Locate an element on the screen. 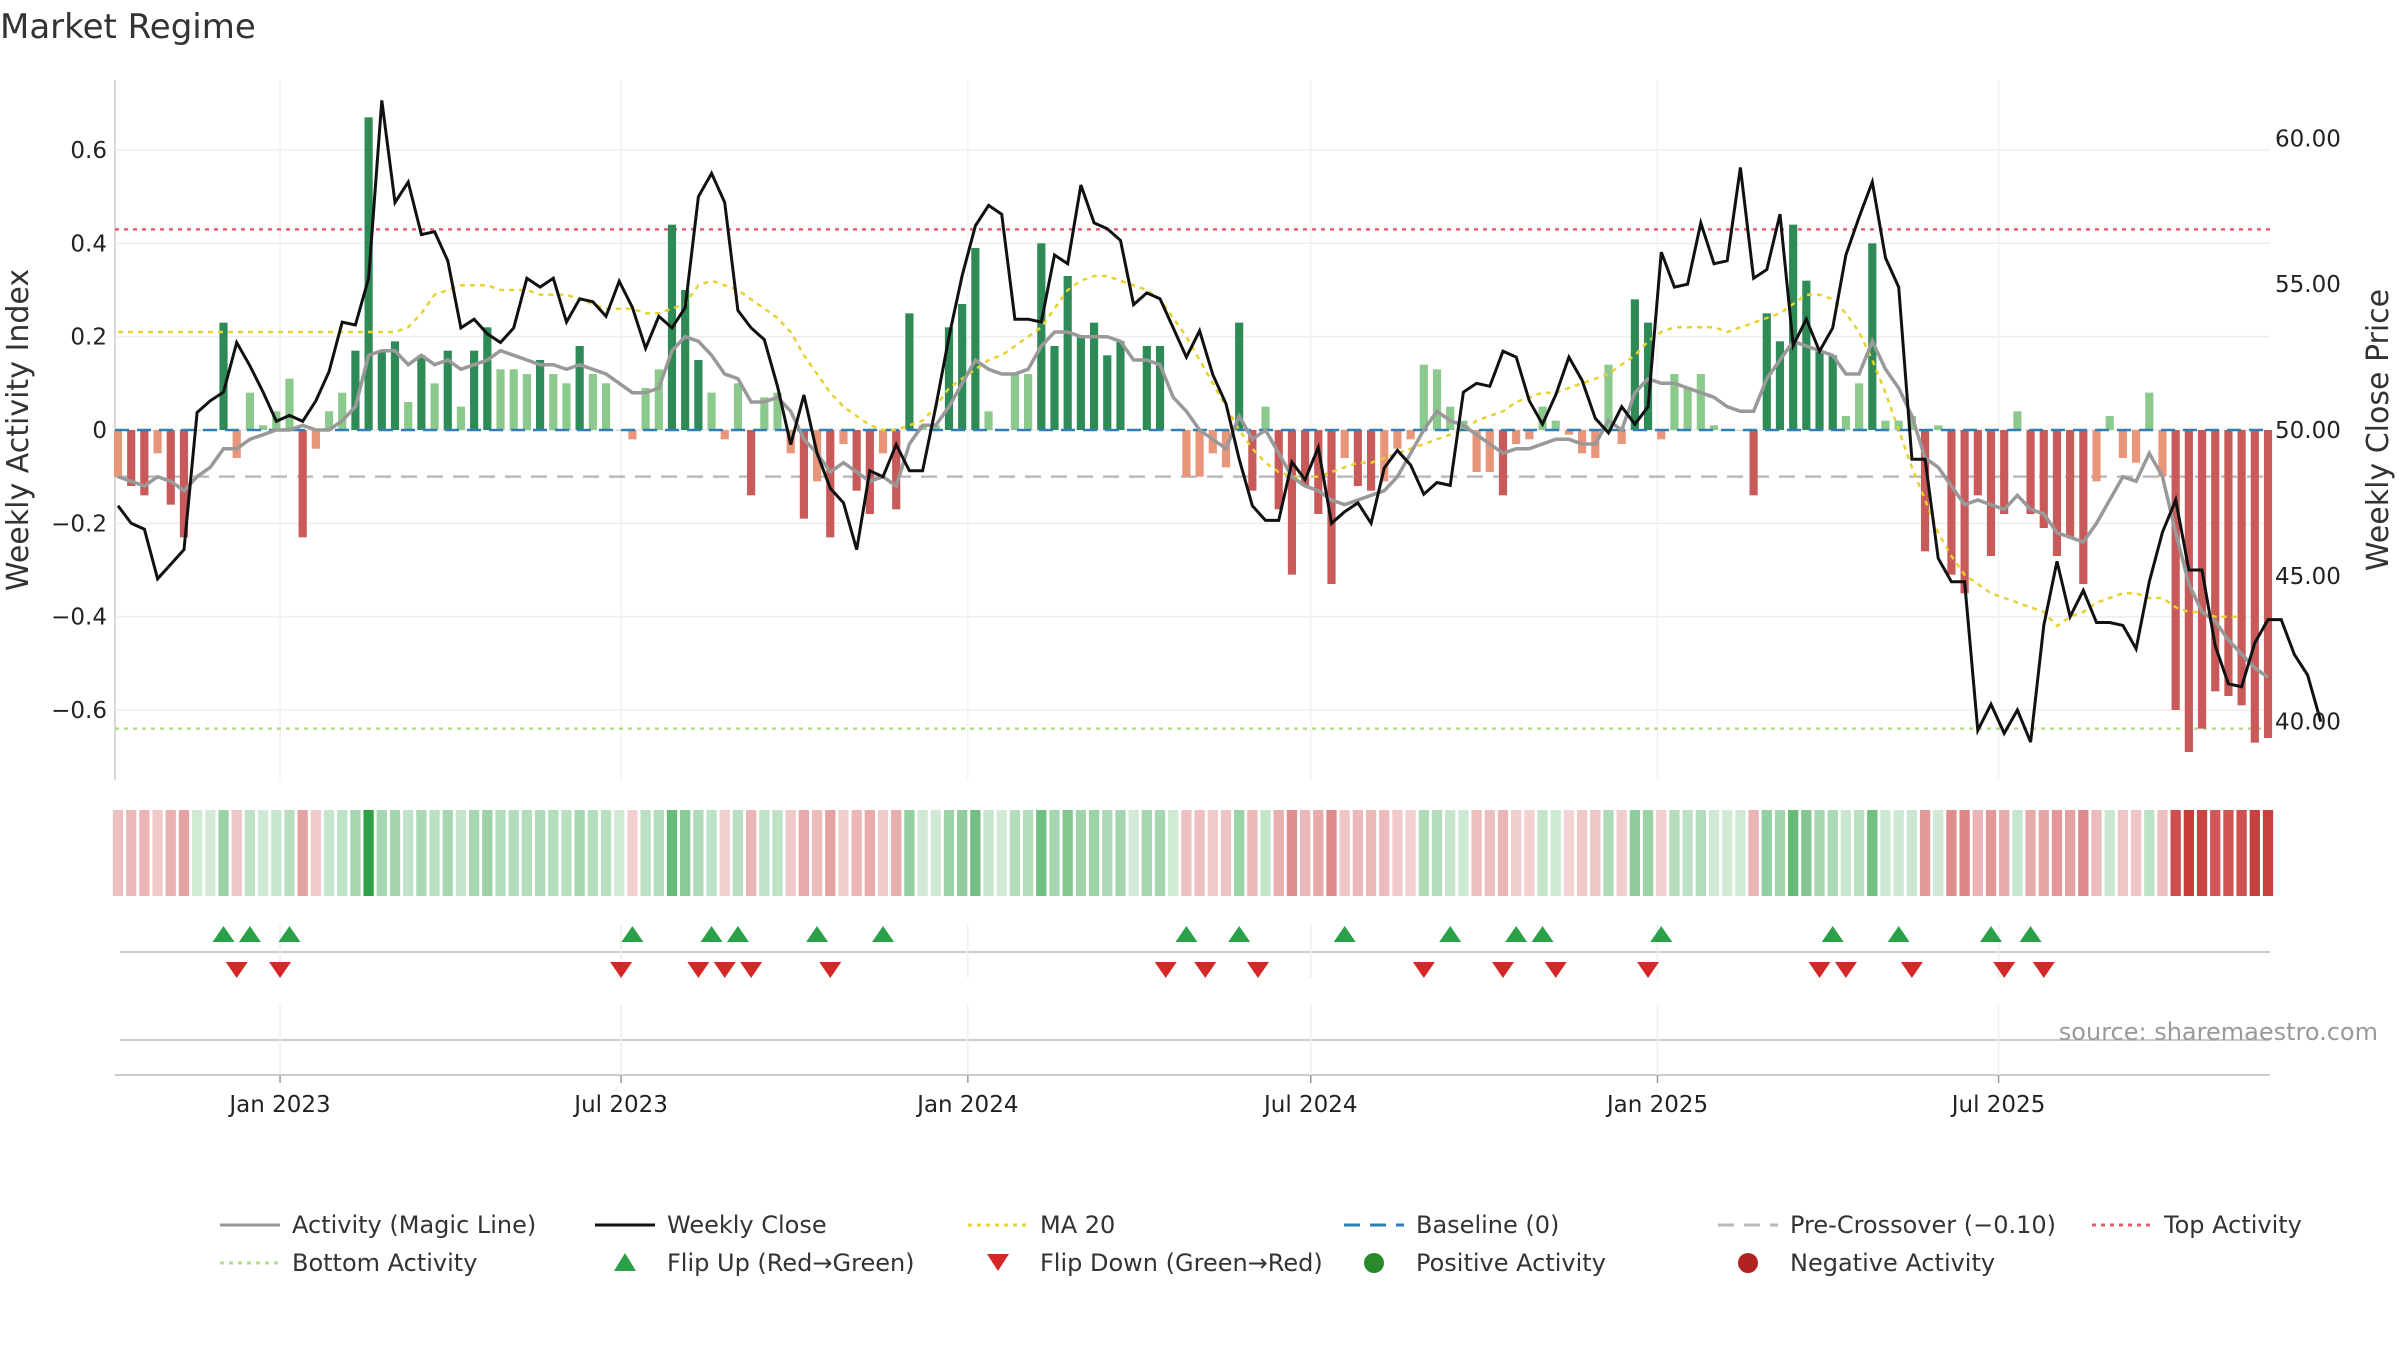  flip-markers-panel is located at coordinates (1195, 951).